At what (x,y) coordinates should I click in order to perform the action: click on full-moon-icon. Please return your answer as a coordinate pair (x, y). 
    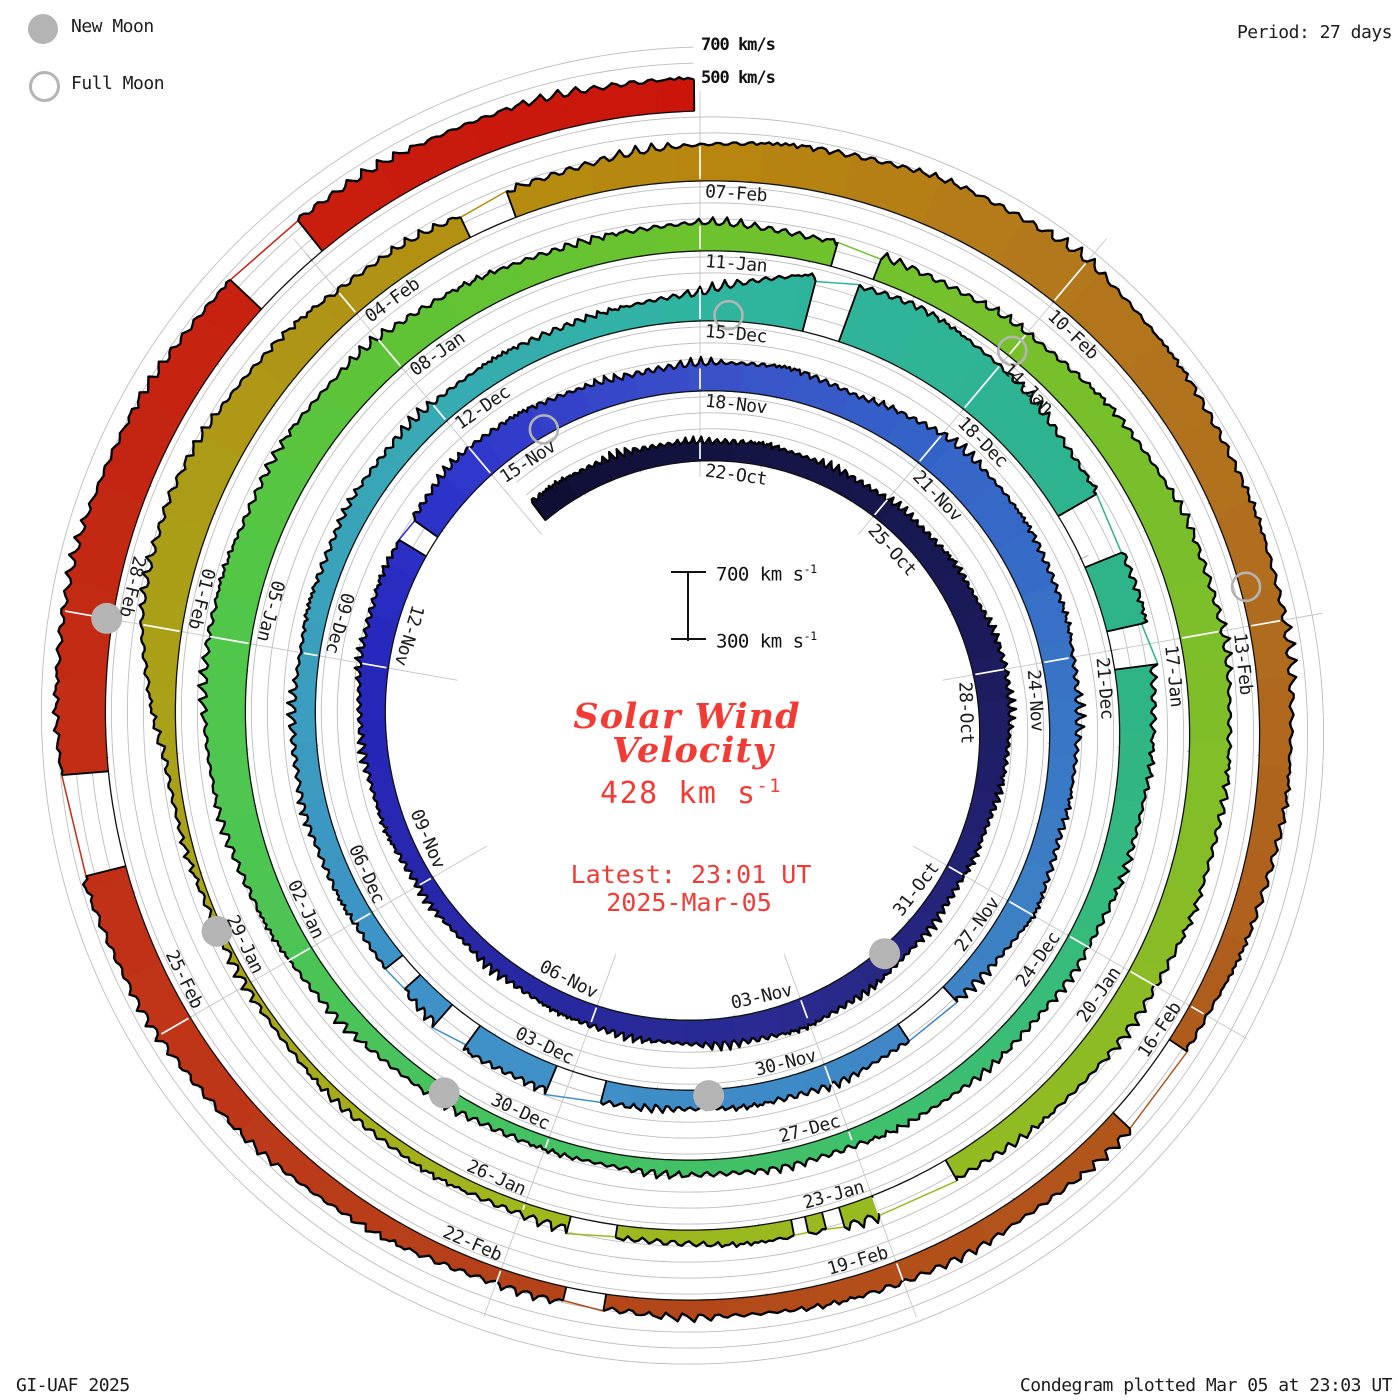
    Looking at the image, I should click on (44, 86).